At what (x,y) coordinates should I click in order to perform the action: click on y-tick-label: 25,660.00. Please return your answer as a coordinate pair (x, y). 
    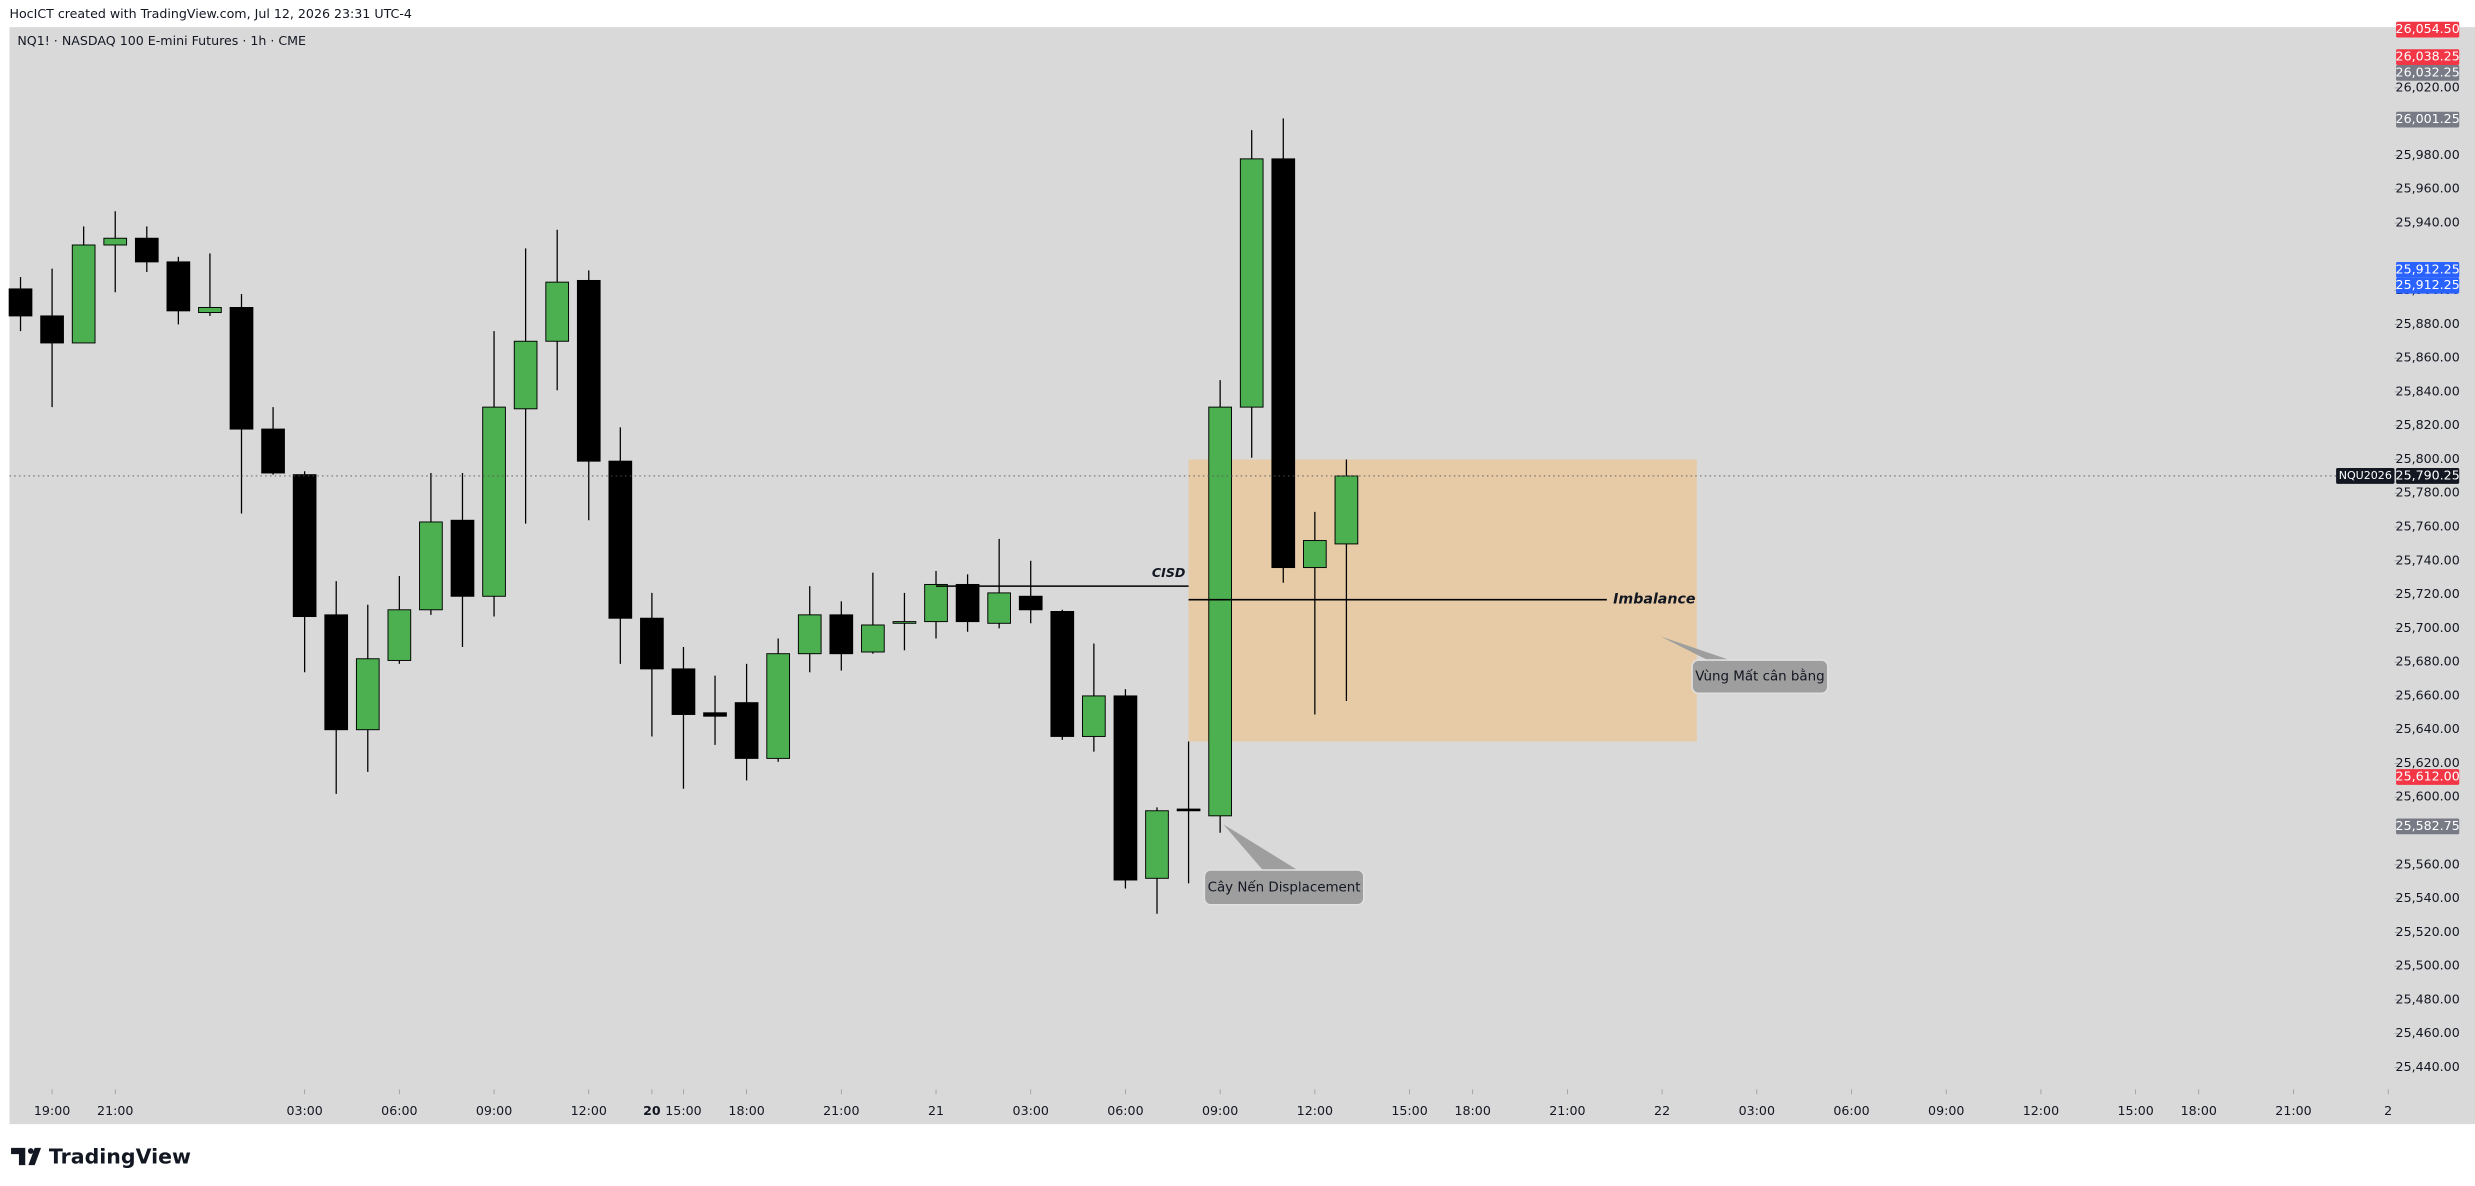
    Looking at the image, I should click on (2428, 694).